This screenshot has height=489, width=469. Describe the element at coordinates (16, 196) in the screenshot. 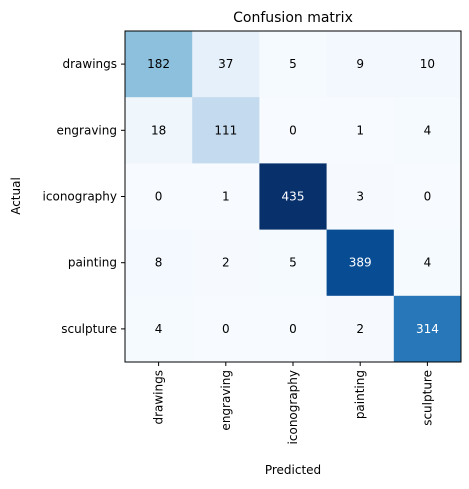

I see `y-axis-label: Actual` at that location.